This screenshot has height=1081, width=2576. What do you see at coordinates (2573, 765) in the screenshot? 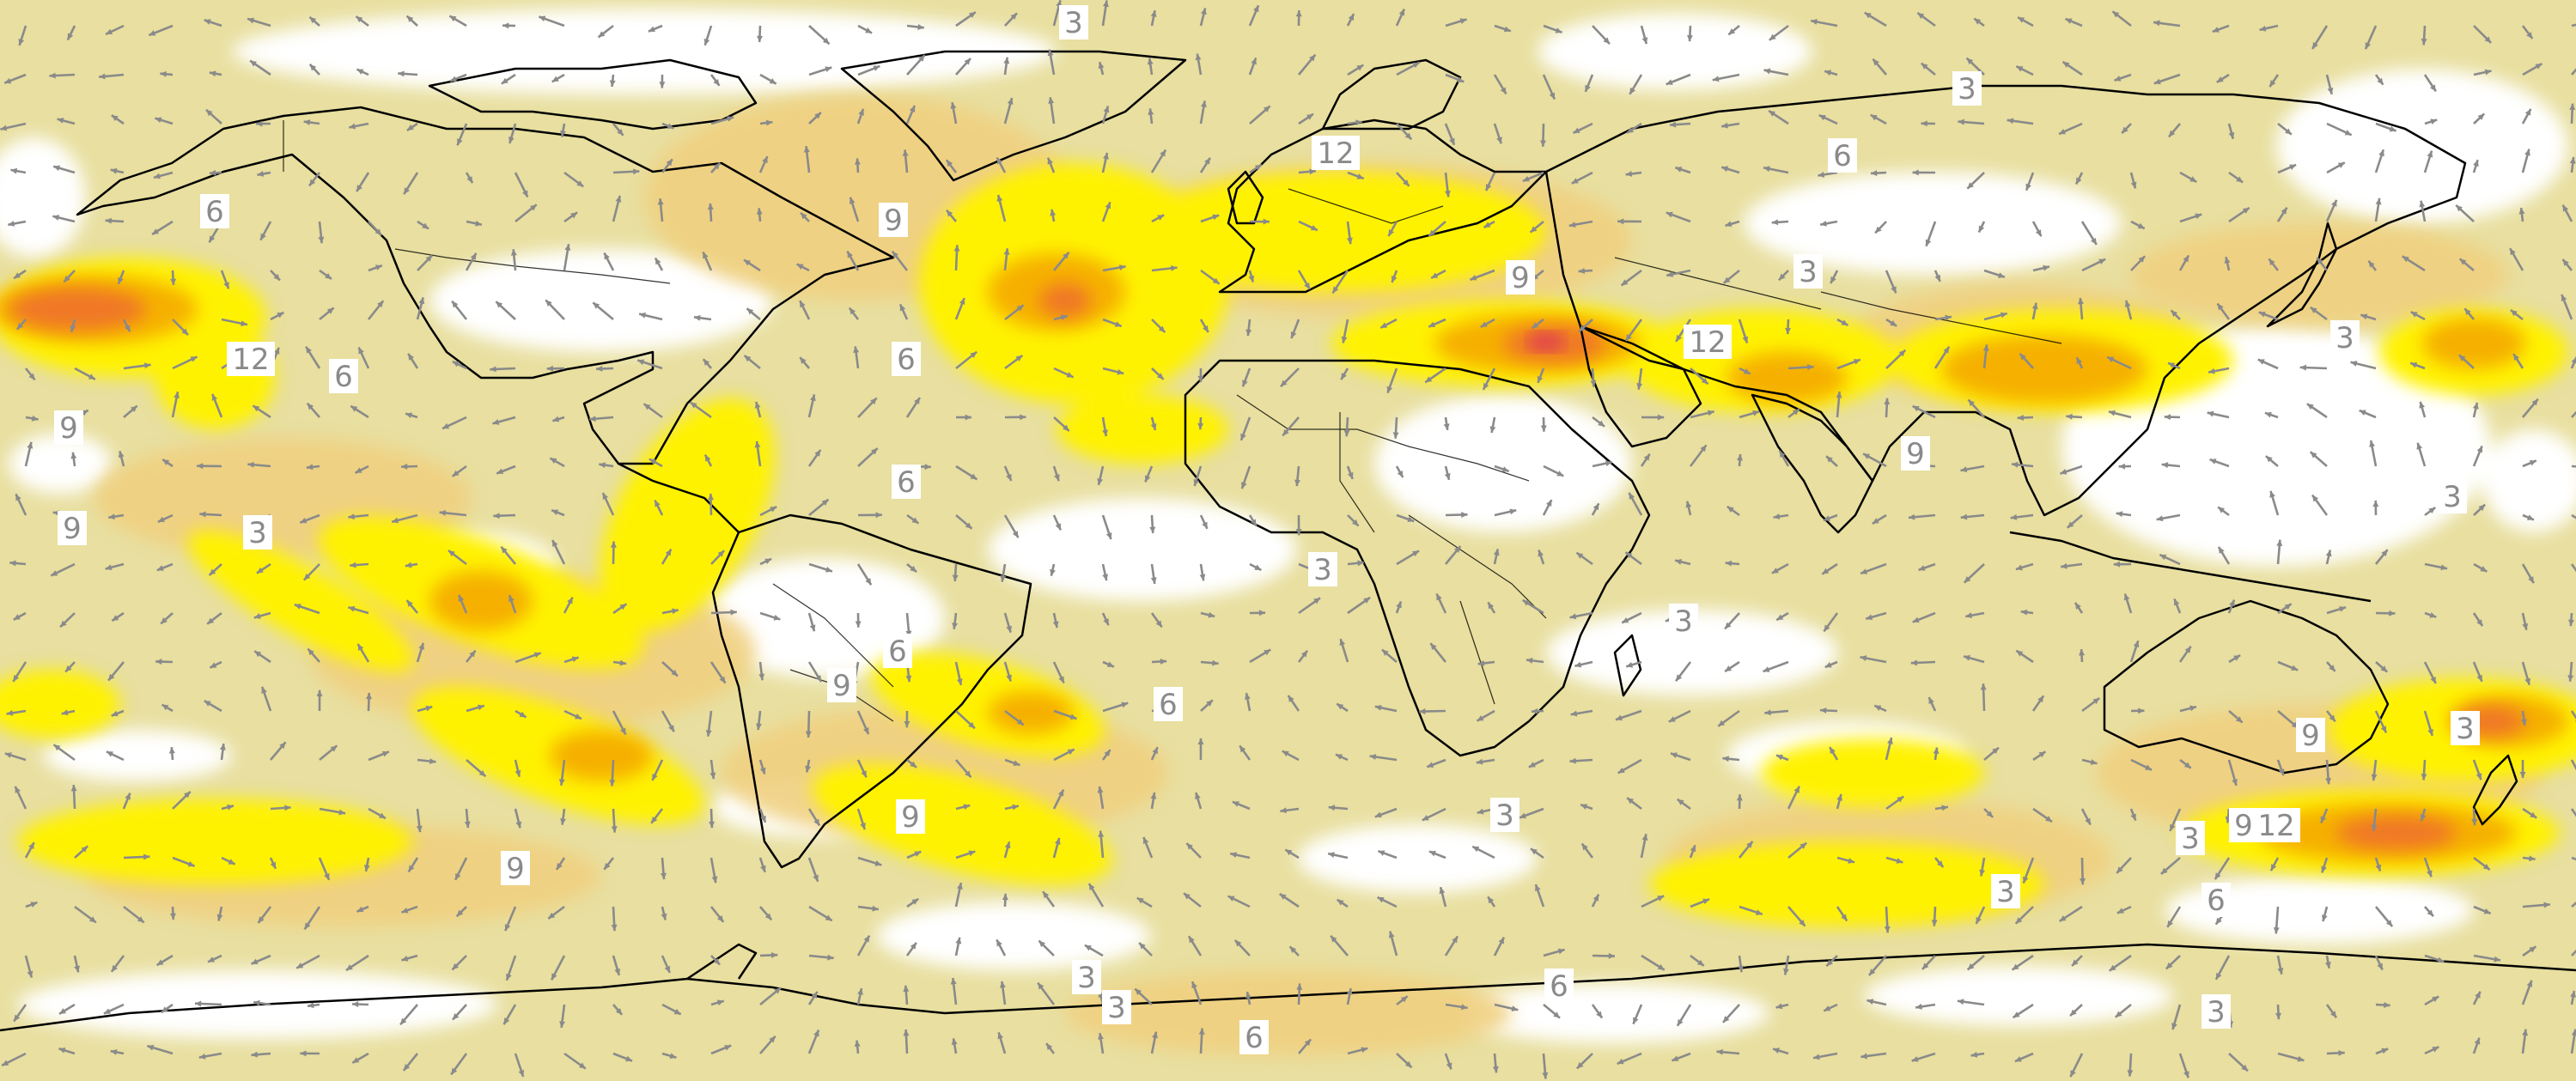
I see `wind-arrow` at bounding box center [2573, 765].